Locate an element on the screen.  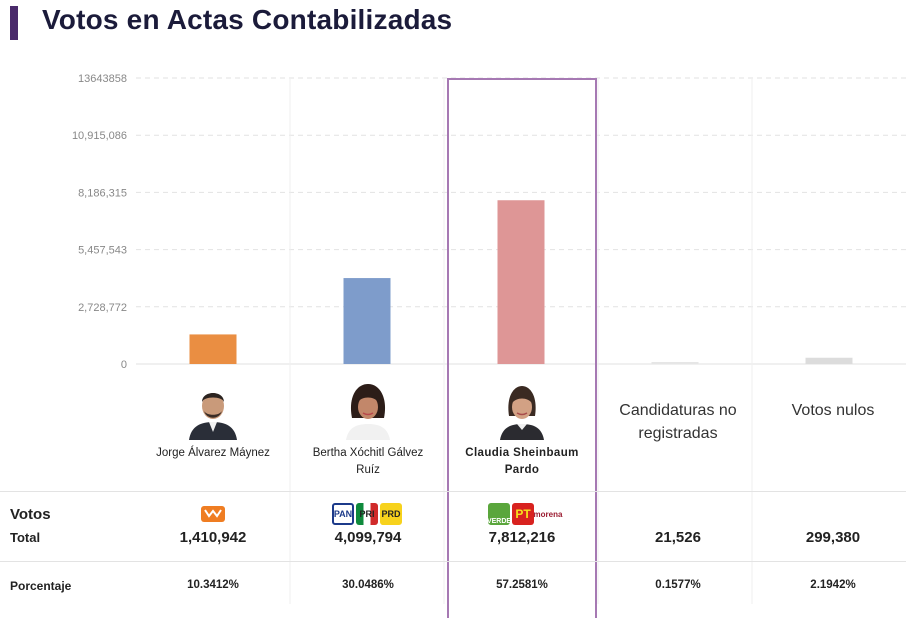
percent-jorge: 10.3412% is located at coordinates (213, 585).